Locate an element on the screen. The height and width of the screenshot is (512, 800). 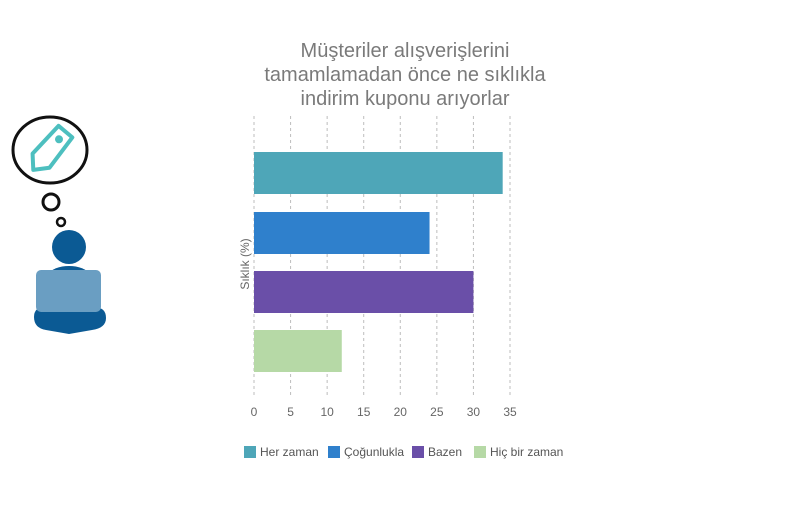
chart-title-line: Müşteriler alışverişlerini is located at coordinates (405, 51).